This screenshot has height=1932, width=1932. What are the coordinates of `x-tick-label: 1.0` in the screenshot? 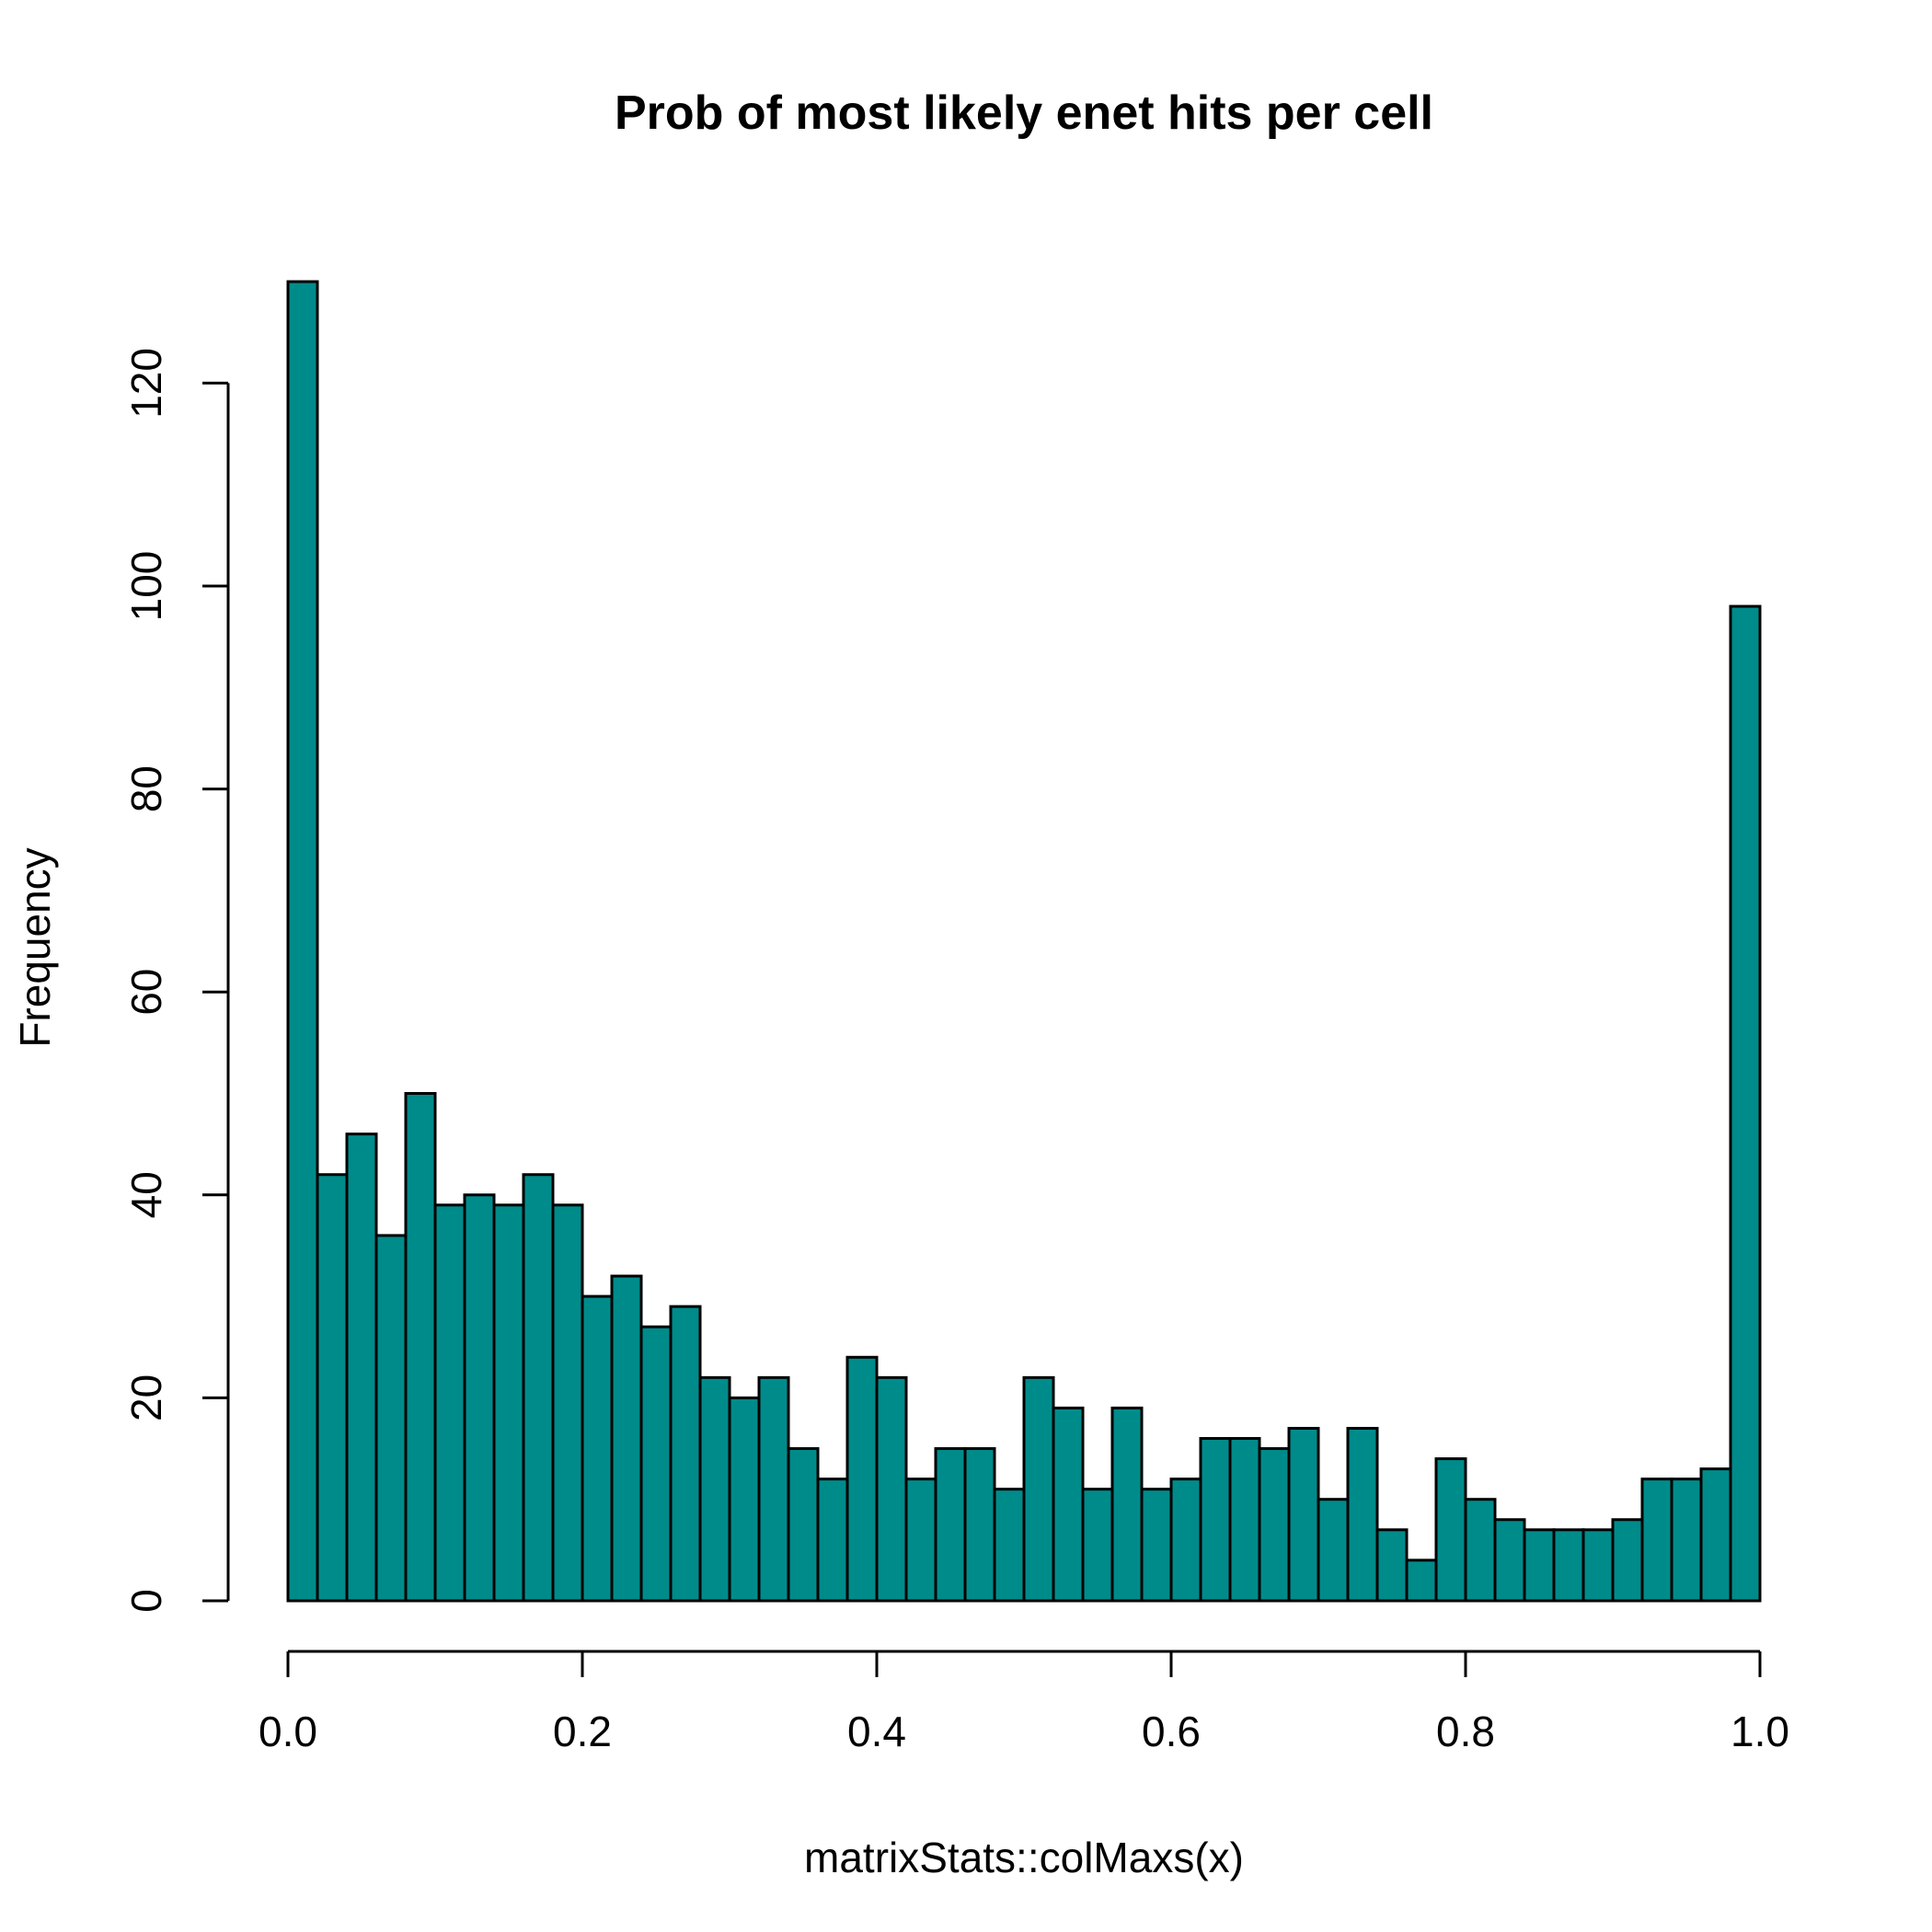 It's located at (1760, 1731).